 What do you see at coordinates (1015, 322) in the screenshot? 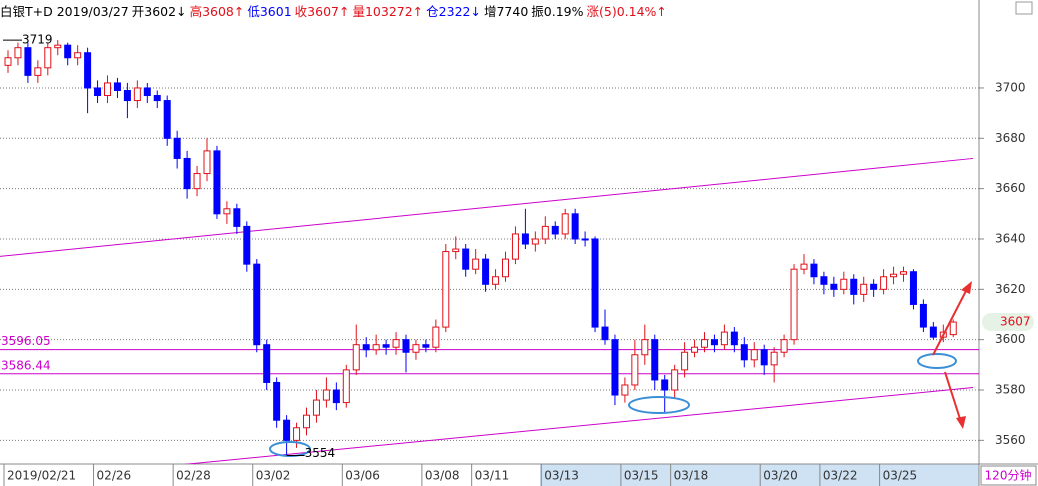
I see `last-price: 3607` at bounding box center [1015, 322].